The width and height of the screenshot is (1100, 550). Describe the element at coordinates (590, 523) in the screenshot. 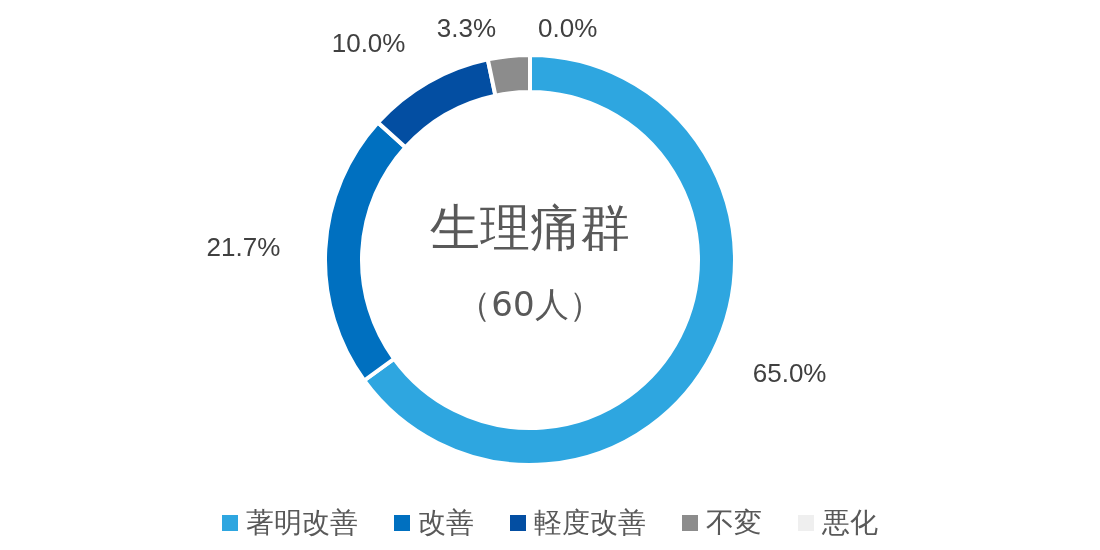

I see `legend-label: 軽度改善` at that location.